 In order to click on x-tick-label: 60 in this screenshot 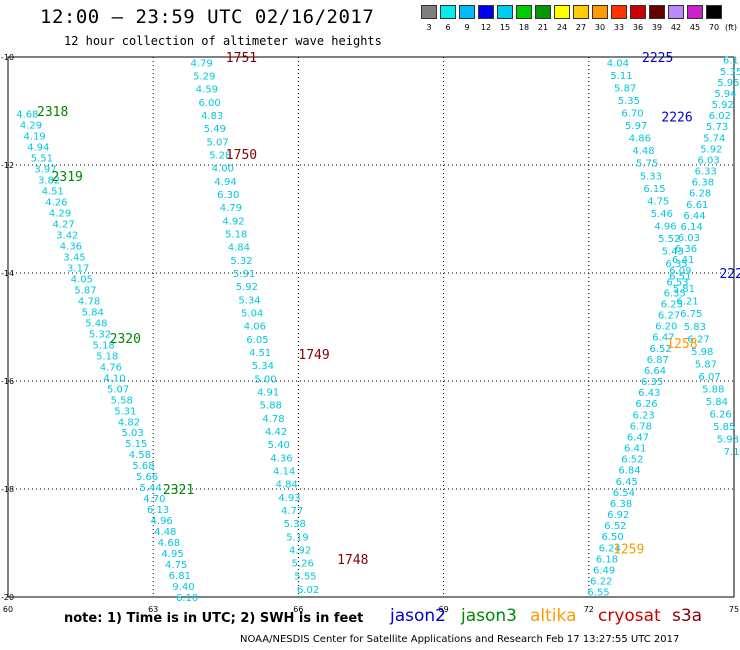, I will do `click(8, 609)`.